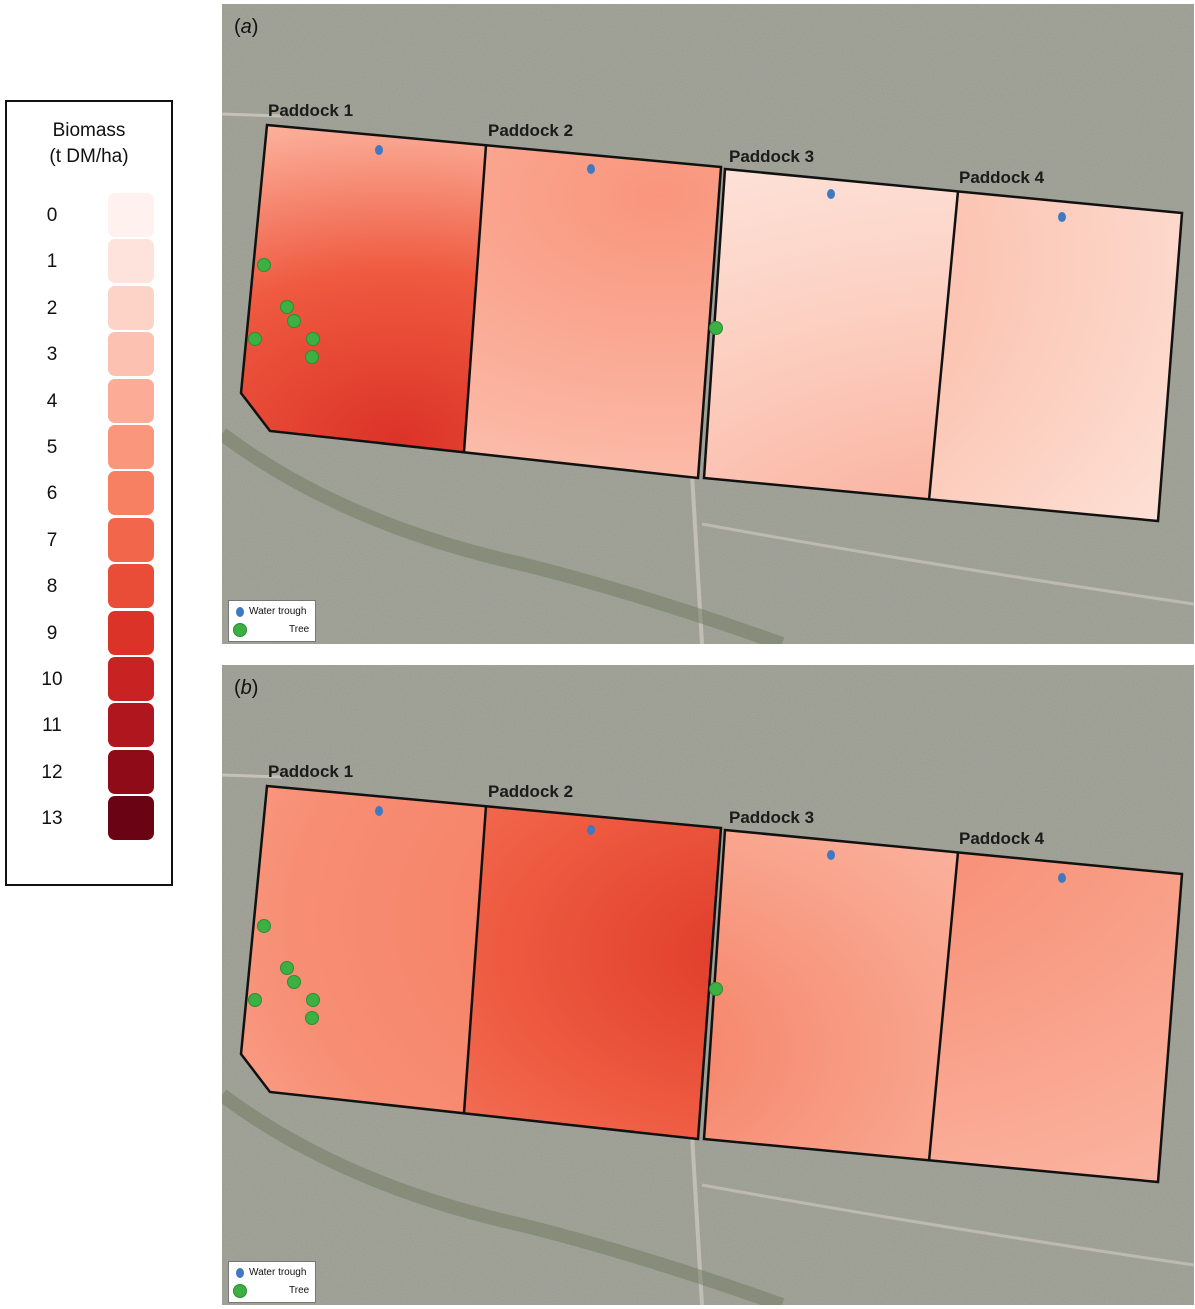 The image size is (1195, 1309). I want to click on legend-class: 1, so click(89, 262).